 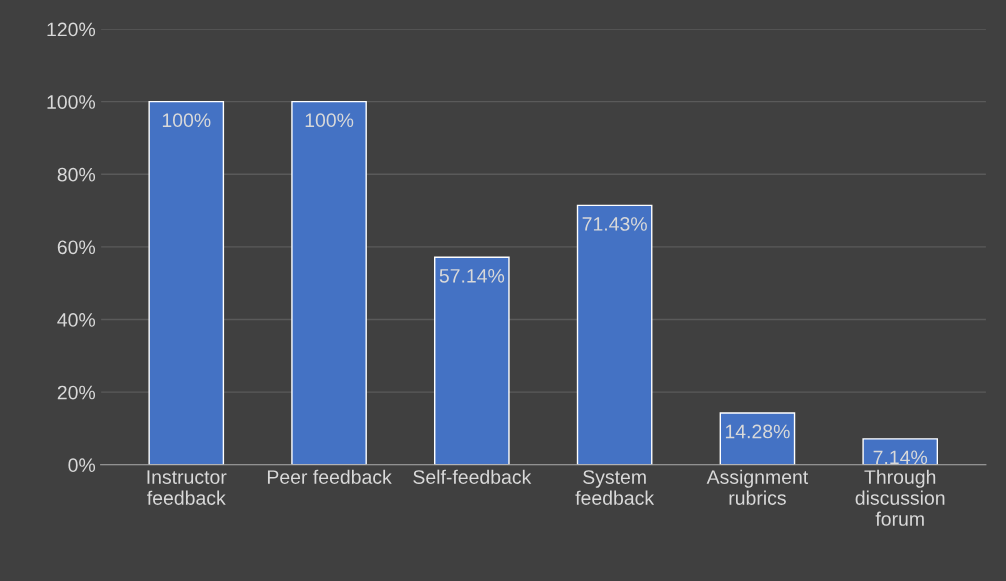 What do you see at coordinates (76, 247) in the screenshot?
I see `y-tick-label: 60%` at bounding box center [76, 247].